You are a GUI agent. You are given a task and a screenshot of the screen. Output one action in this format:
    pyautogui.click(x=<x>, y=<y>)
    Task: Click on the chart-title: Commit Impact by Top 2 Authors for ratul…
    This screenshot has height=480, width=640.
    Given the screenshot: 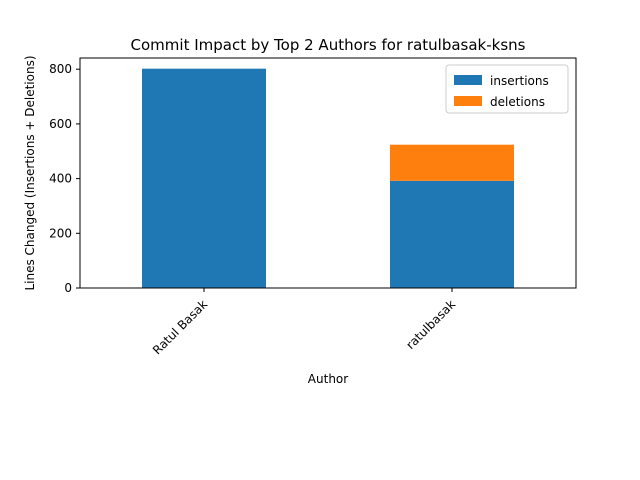 What is the action you would take?
    pyautogui.click(x=328, y=45)
    